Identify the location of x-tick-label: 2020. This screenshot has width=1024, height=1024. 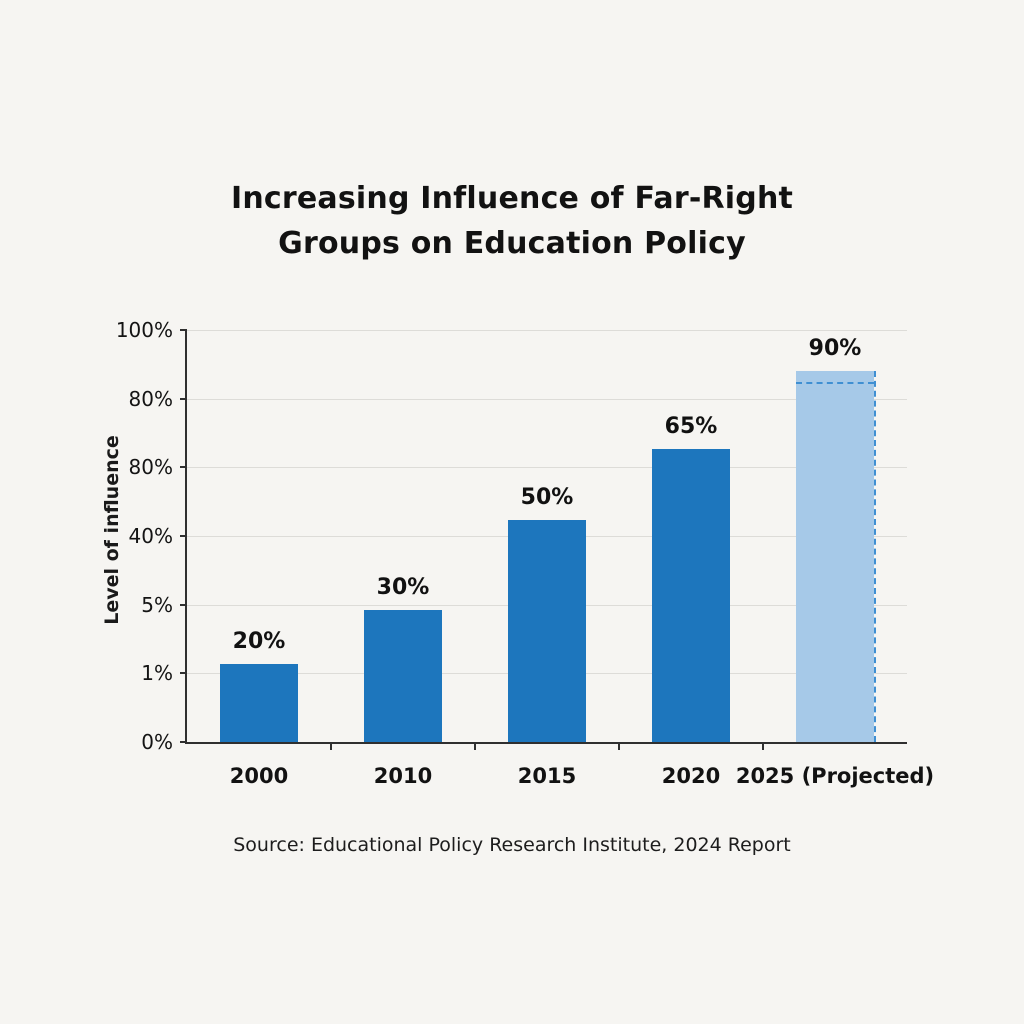
(691, 776).